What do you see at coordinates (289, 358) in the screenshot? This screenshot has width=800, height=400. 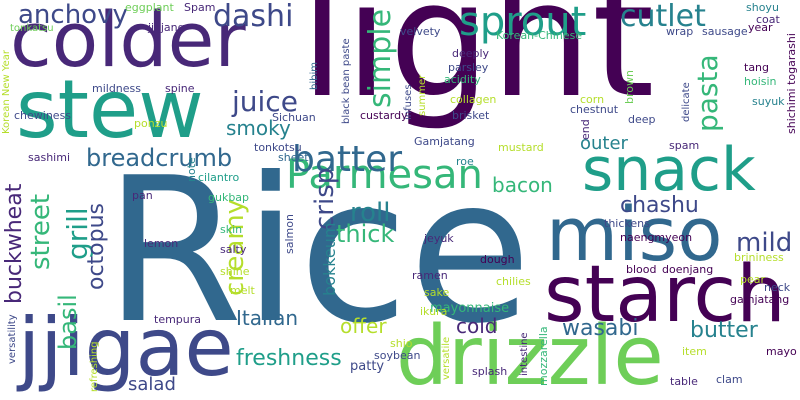 I see `word-cloud-word: freshness` at bounding box center [289, 358].